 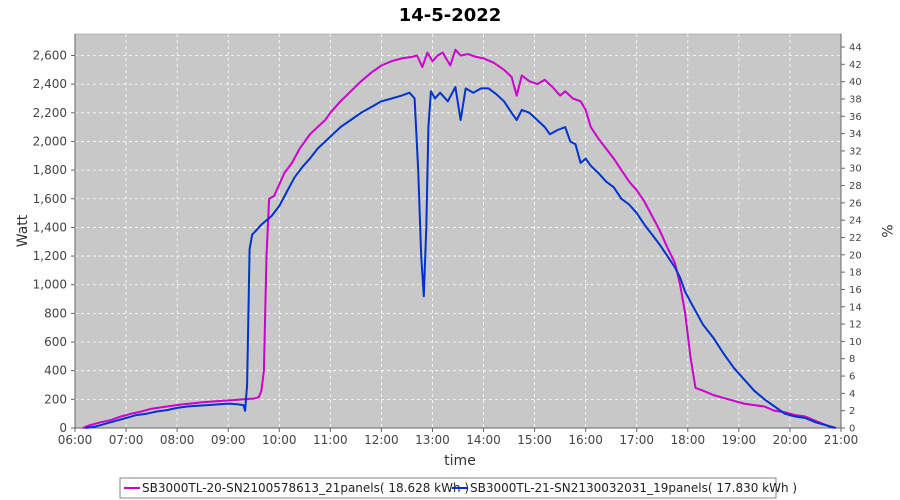 I want to click on legend-box, so click(x=448, y=488).